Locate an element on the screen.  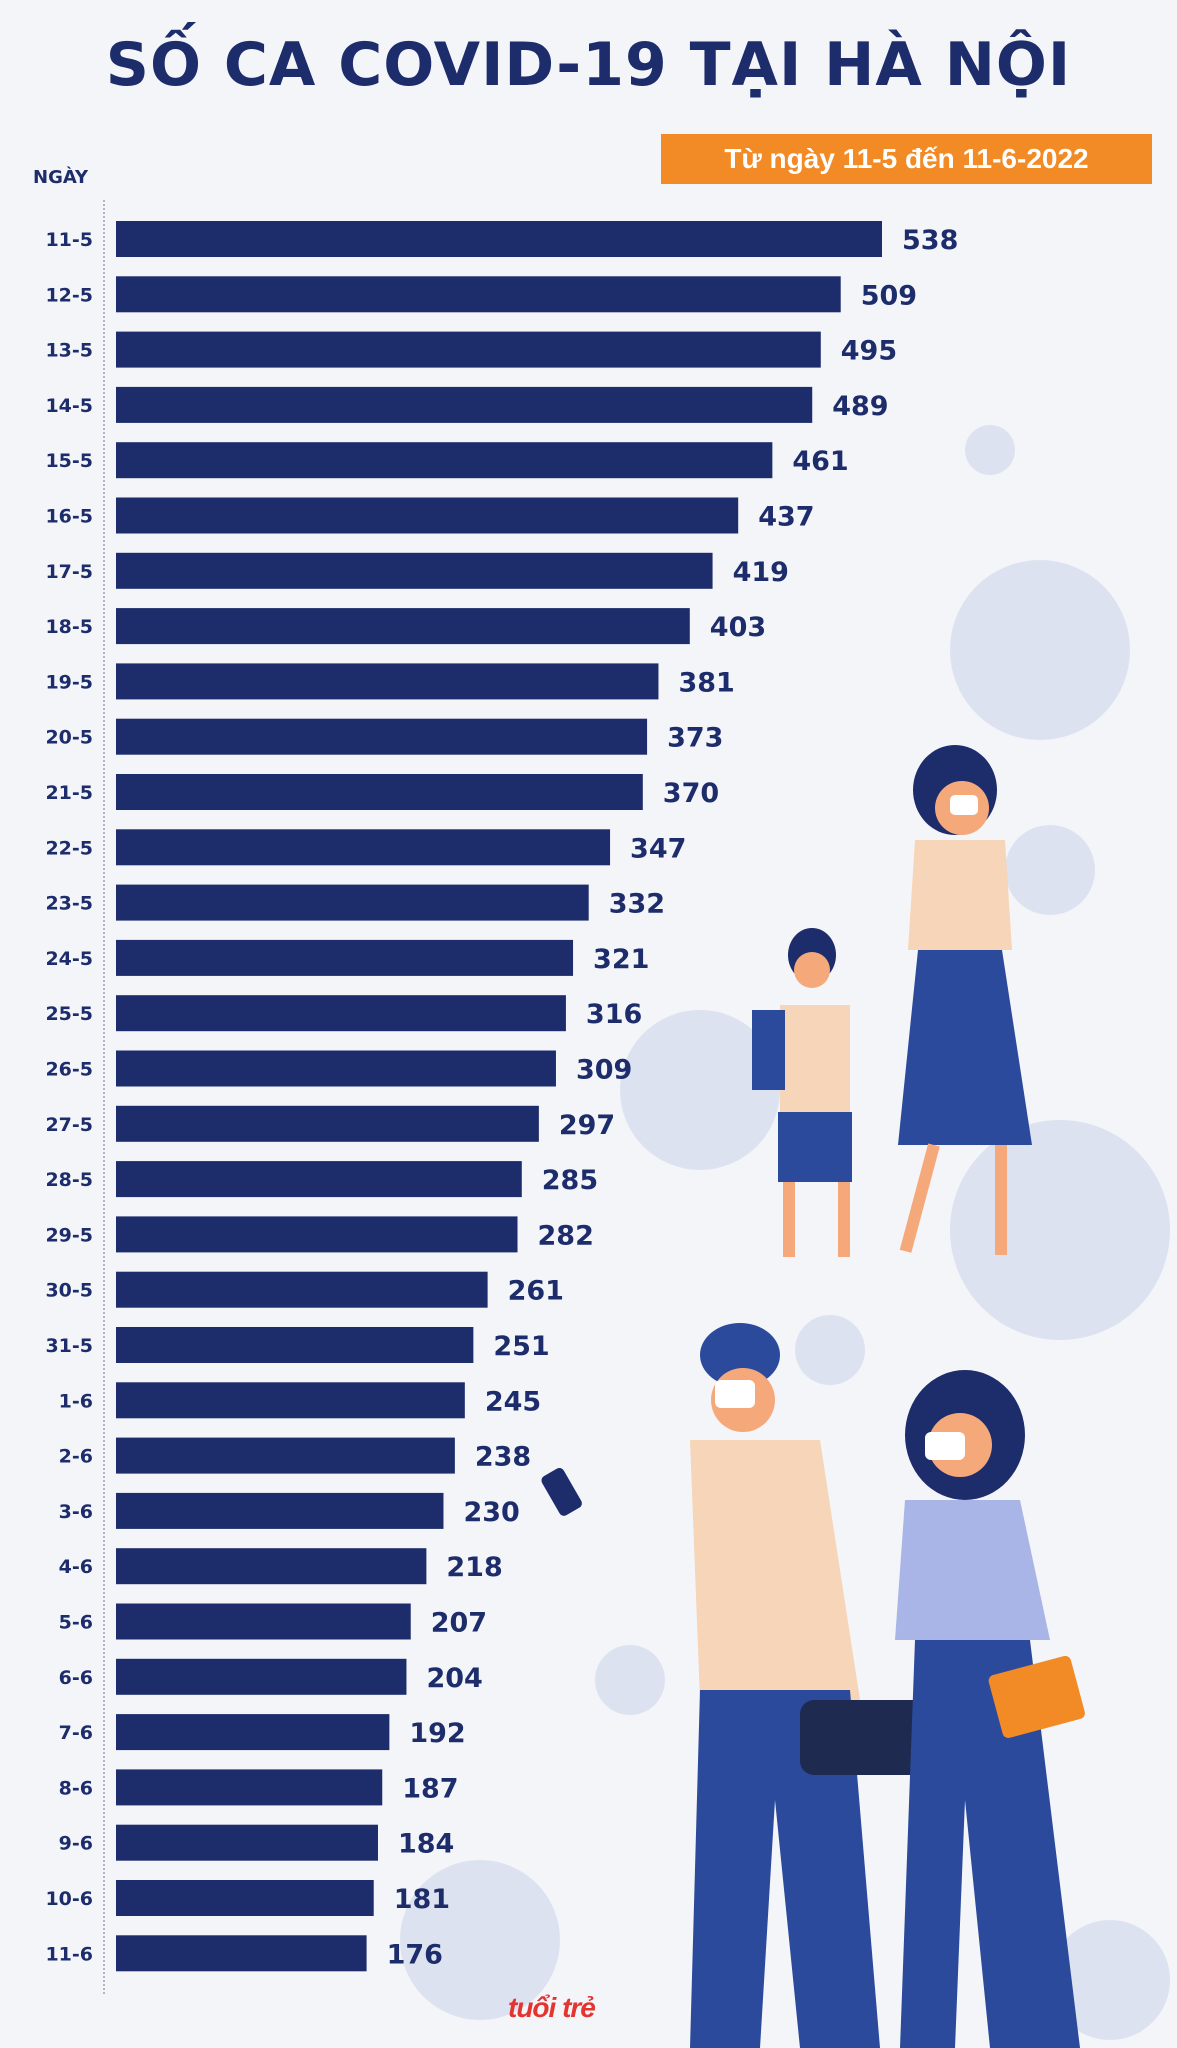
category-label: 22-5 is located at coordinates (69, 848).